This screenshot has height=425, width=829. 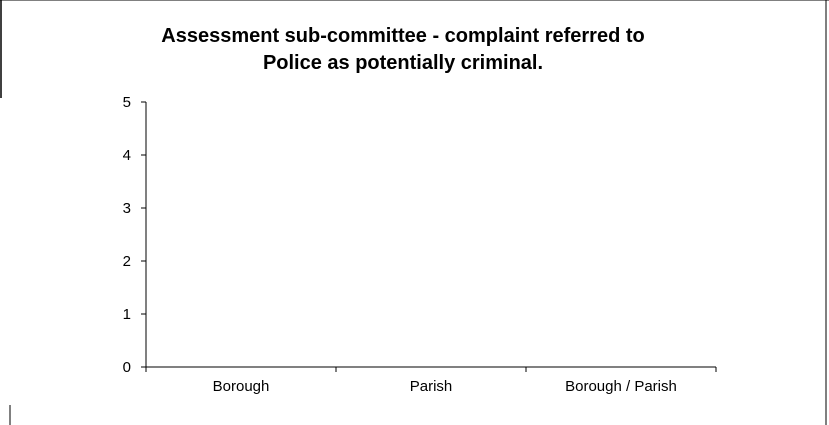 I want to click on y-tick-label: 5, so click(x=127, y=102).